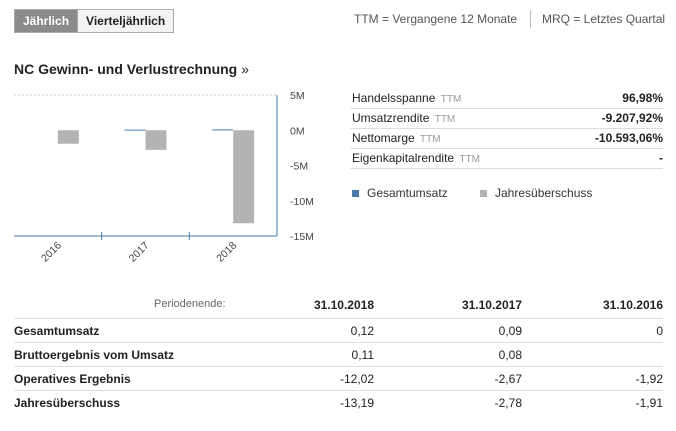 The height and width of the screenshot is (431, 676). What do you see at coordinates (506, 158) in the screenshot?
I see `metric-row: Eigenkapitalrendite TTM -` at bounding box center [506, 158].